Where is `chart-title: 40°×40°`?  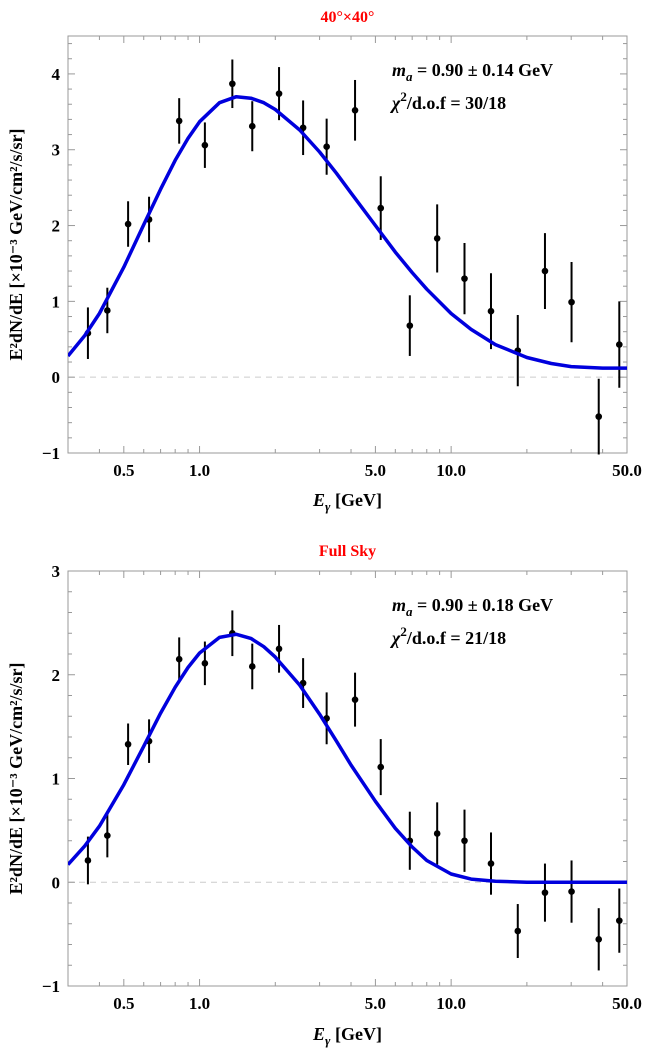
chart-title: 40°×40° is located at coordinates (348, 17).